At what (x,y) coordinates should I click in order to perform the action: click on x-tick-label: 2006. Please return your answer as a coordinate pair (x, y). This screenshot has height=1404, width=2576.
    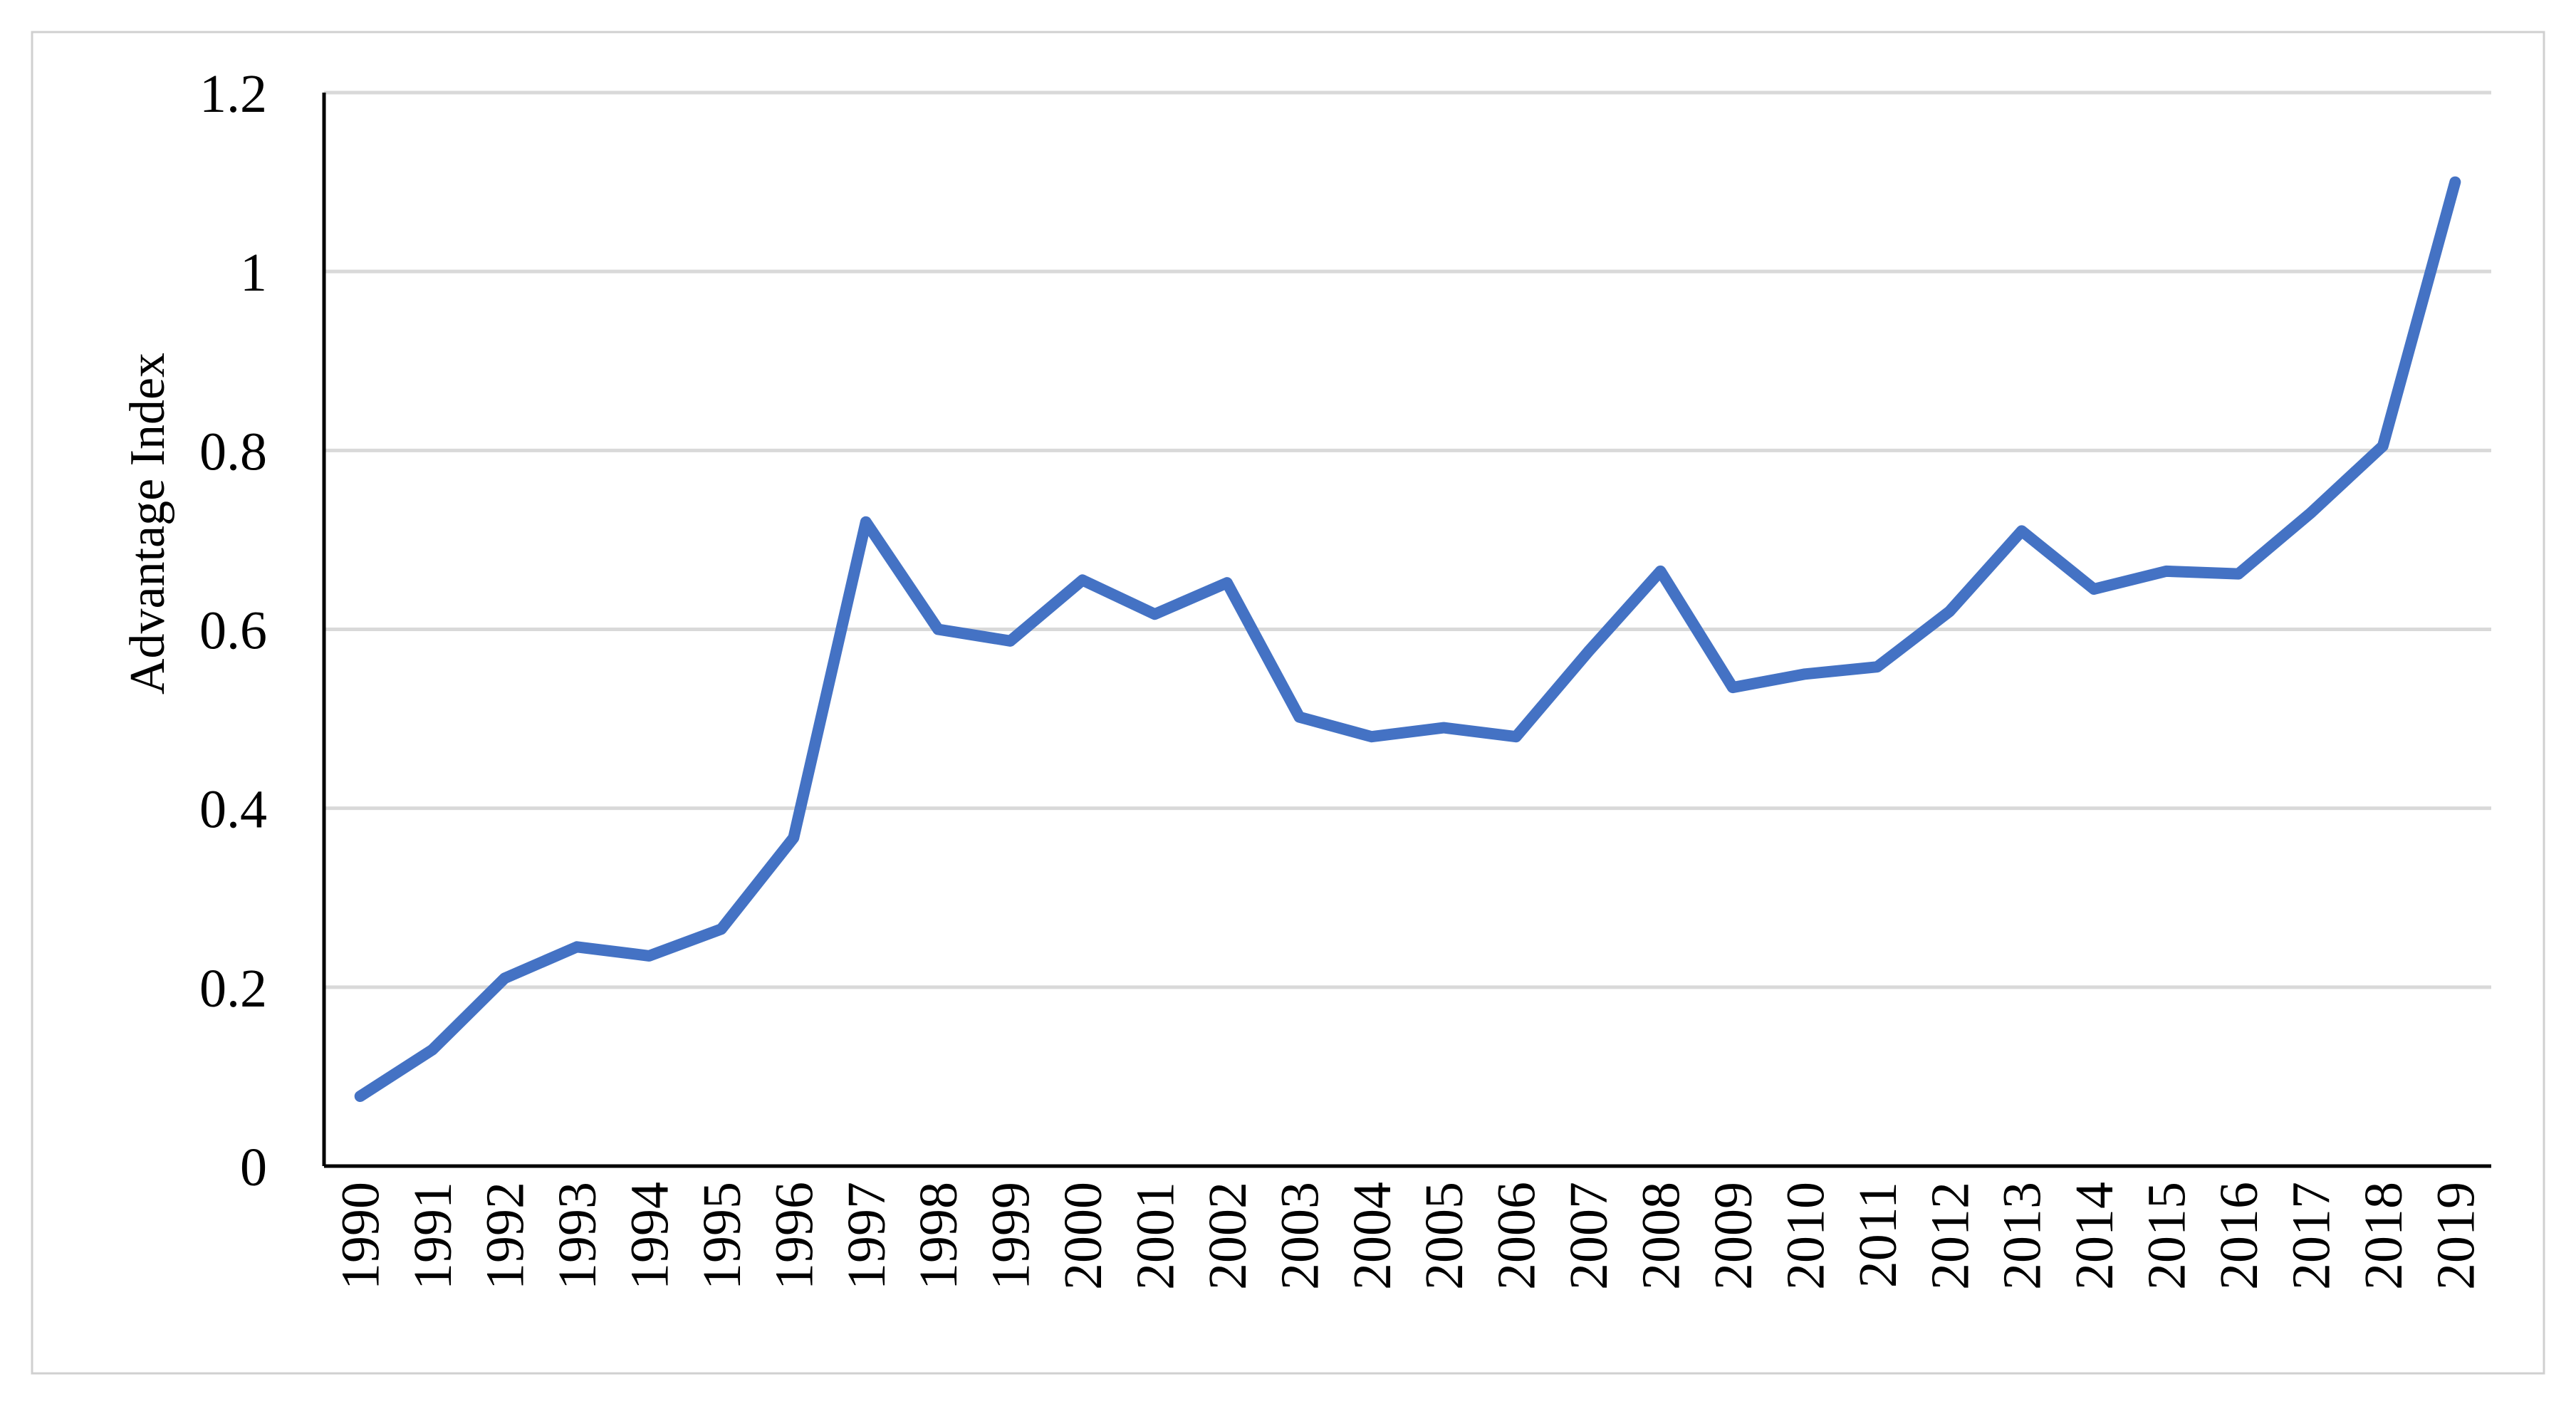
    Looking at the image, I should click on (1517, 1236).